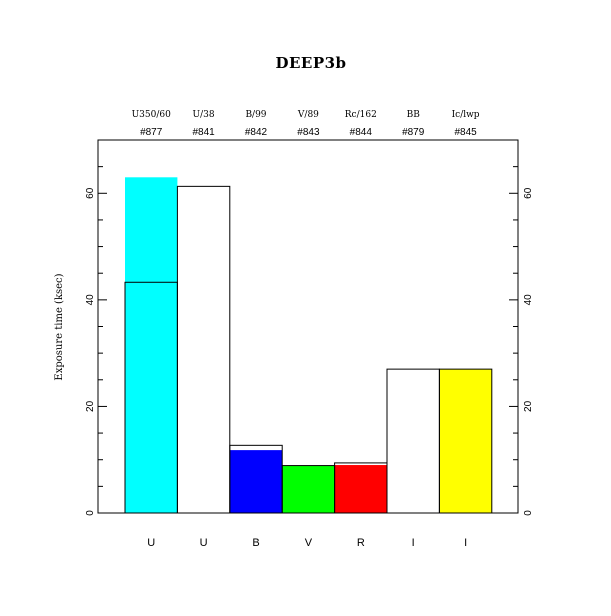  I want to click on filter-id-0: #877, so click(151, 132).